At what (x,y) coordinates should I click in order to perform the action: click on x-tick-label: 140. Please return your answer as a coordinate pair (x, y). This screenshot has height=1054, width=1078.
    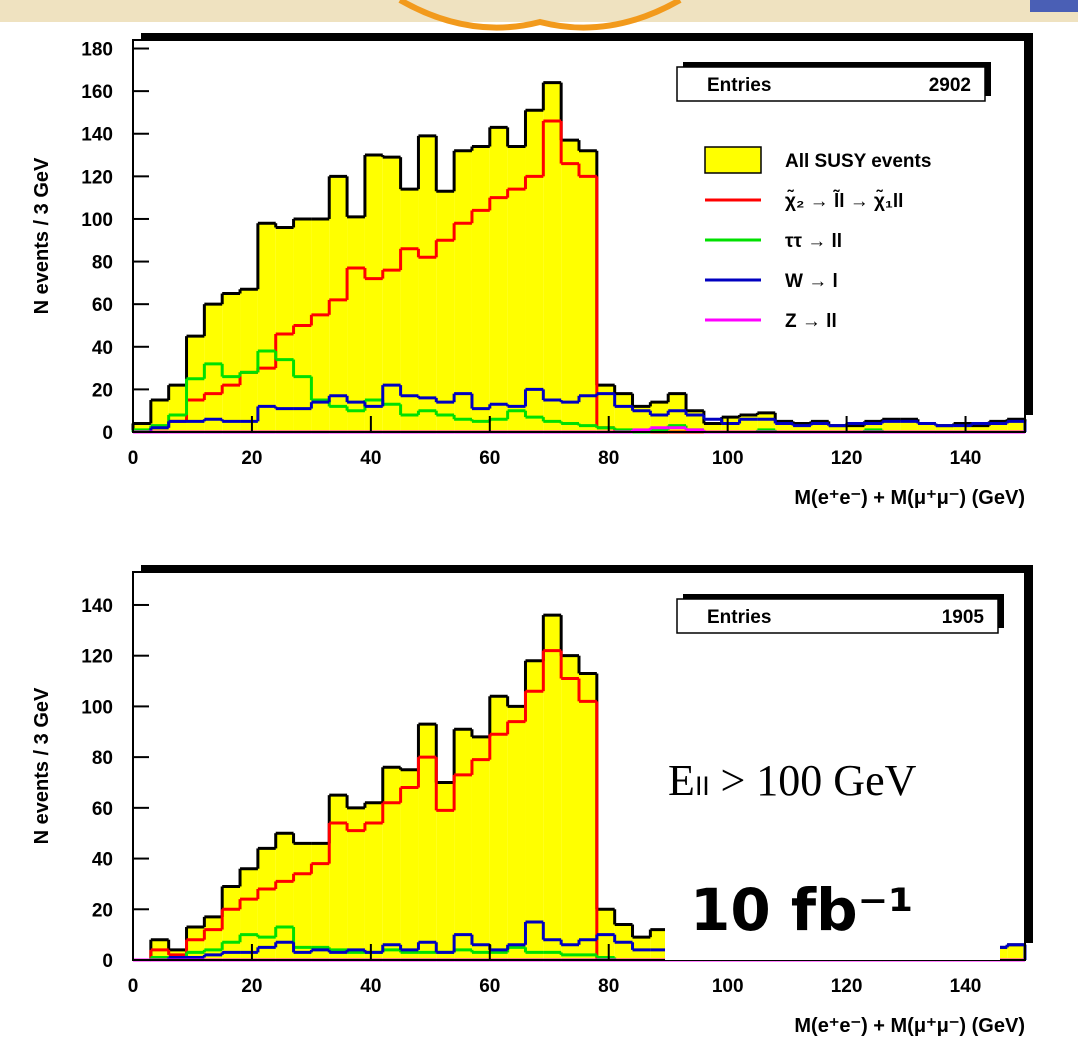
    Looking at the image, I should click on (966, 458).